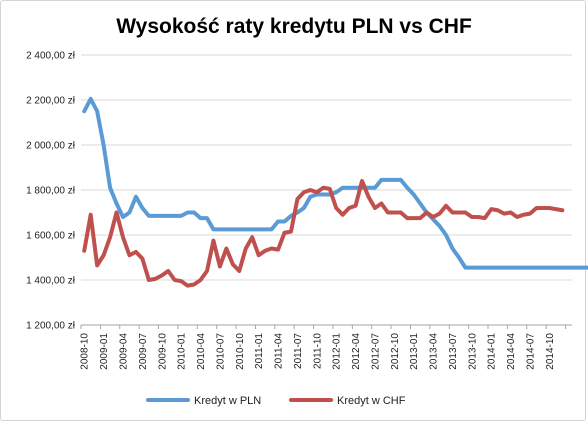 The height and width of the screenshot is (423, 588). Describe the element at coordinates (85, 351) in the screenshot. I see `x-tick-label: 2008-10` at that location.